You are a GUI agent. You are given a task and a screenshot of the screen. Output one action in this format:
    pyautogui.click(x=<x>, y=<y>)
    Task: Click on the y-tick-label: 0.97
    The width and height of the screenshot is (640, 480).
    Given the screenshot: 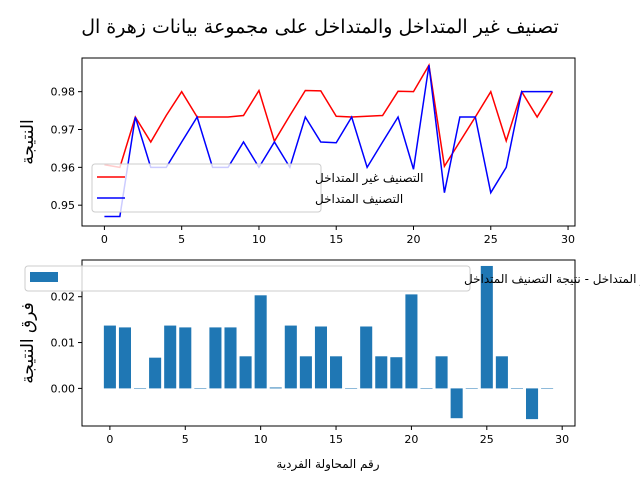 What is the action you would take?
    pyautogui.click(x=63, y=130)
    